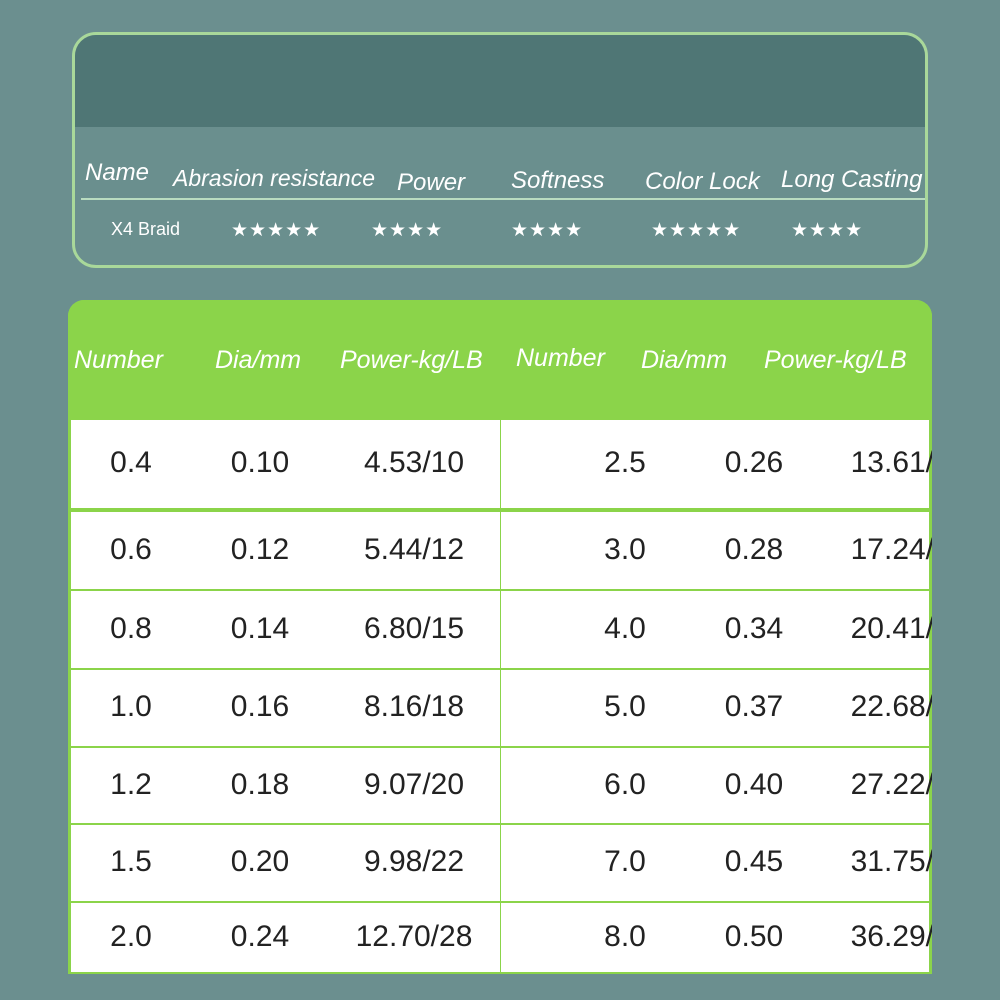 Image resolution: width=1000 pixels, height=1000 pixels. What do you see at coordinates (684, 360) in the screenshot?
I see `header-dia-right: Dia/mm` at bounding box center [684, 360].